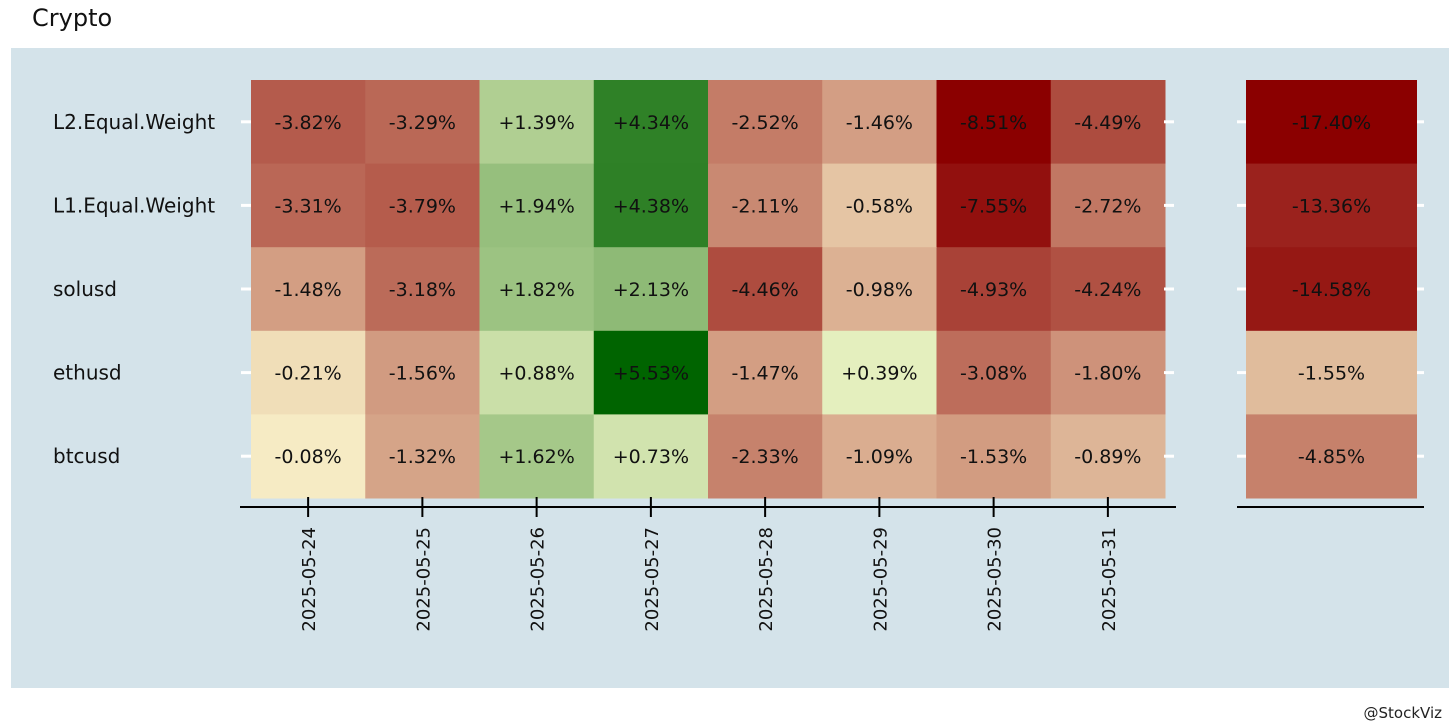 This screenshot has height=728, width=1456. I want to click on total-returns-heatmap: -17.40% -13.36% -14.58% -1.55% -4.85%, so click(1331, 289).